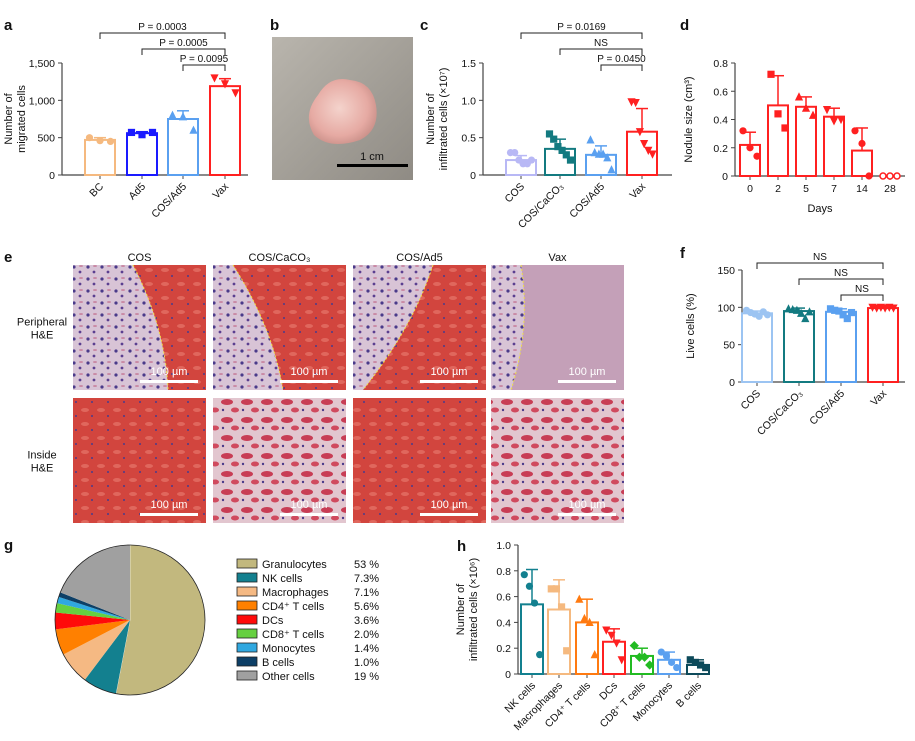  What do you see at coordinates (274, 25) in the screenshot?
I see `panel-label-b: b` at bounding box center [274, 25].